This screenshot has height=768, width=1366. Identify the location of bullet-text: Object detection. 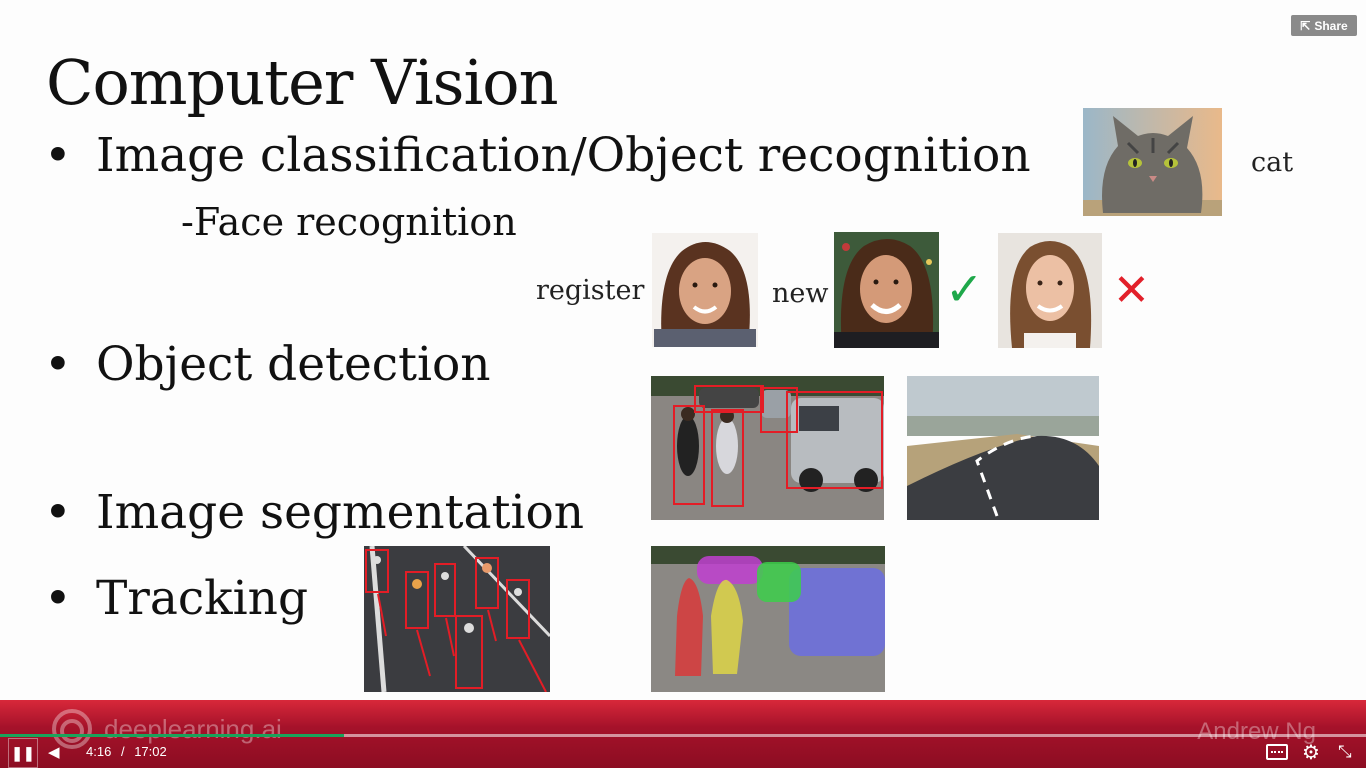
(293, 364).